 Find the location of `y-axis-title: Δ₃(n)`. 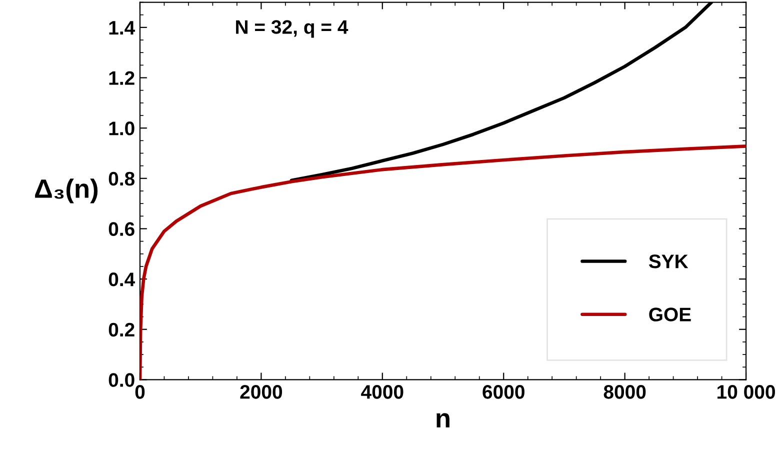

y-axis-title: Δ₃(n) is located at coordinates (66, 191).